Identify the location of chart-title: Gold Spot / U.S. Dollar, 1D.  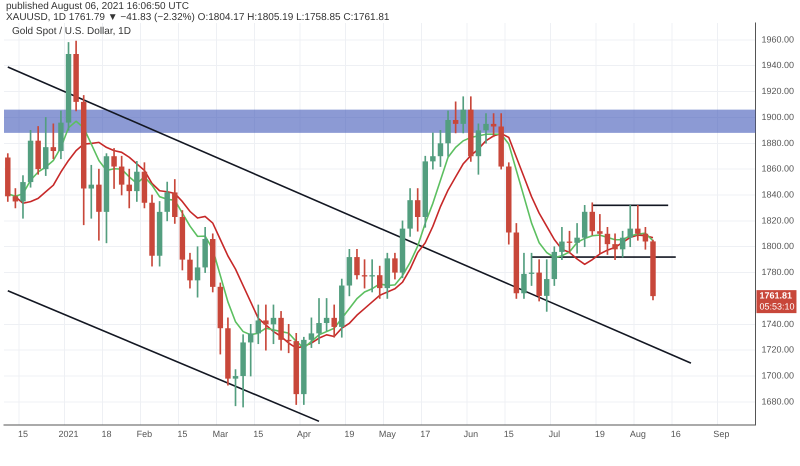
(71, 31).